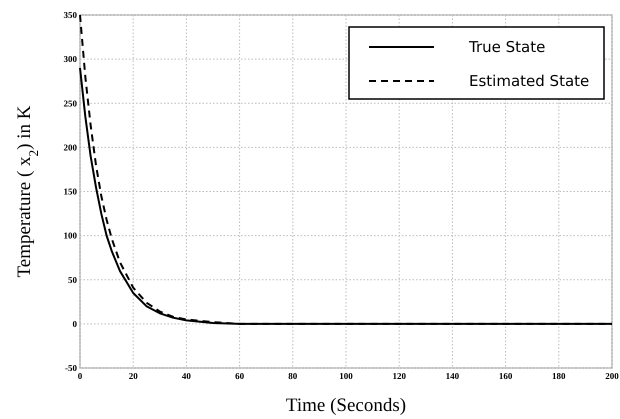 The height and width of the screenshot is (419, 620). Describe the element at coordinates (71, 59) in the screenshot. I see `y-tick-label: 300` at that location.